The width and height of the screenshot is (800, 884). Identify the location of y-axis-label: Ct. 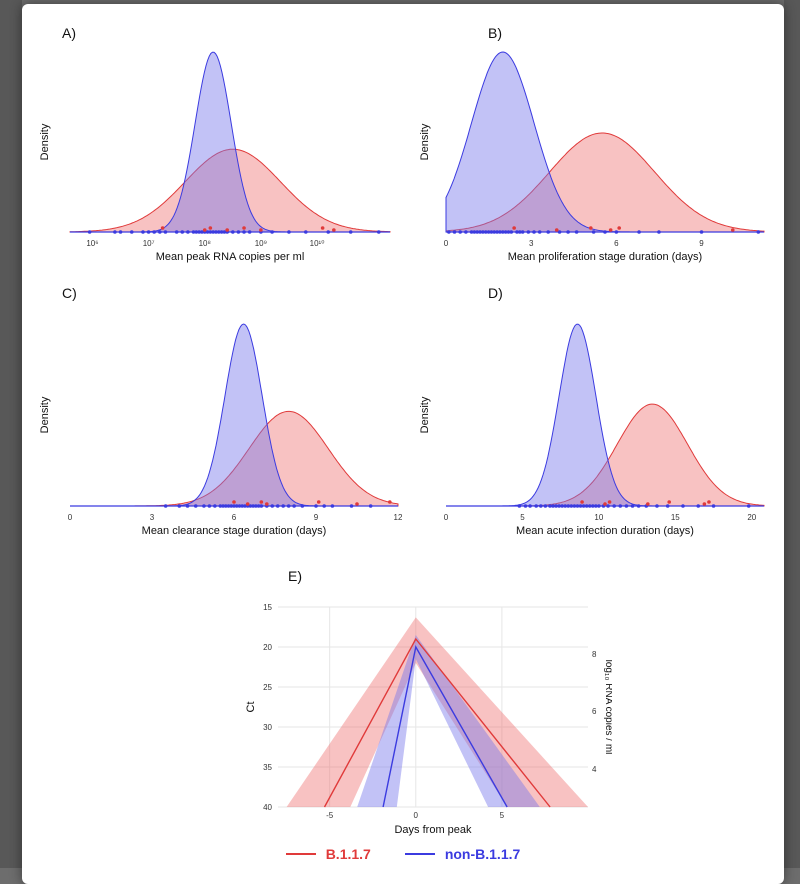
(251, 707).